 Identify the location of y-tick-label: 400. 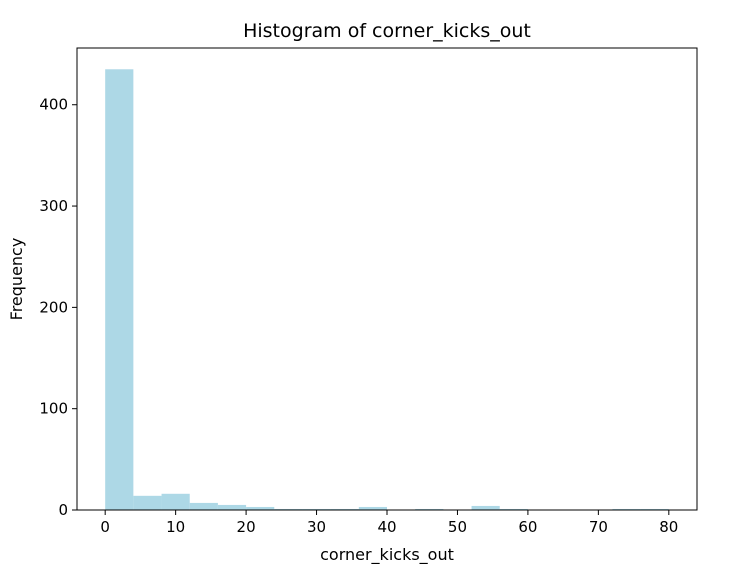
(53, 105).